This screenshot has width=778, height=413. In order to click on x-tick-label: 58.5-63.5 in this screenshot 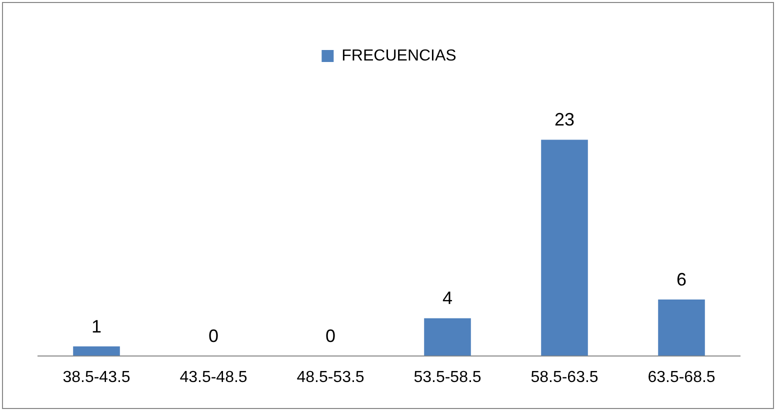, I will do `click(564, 377)`.